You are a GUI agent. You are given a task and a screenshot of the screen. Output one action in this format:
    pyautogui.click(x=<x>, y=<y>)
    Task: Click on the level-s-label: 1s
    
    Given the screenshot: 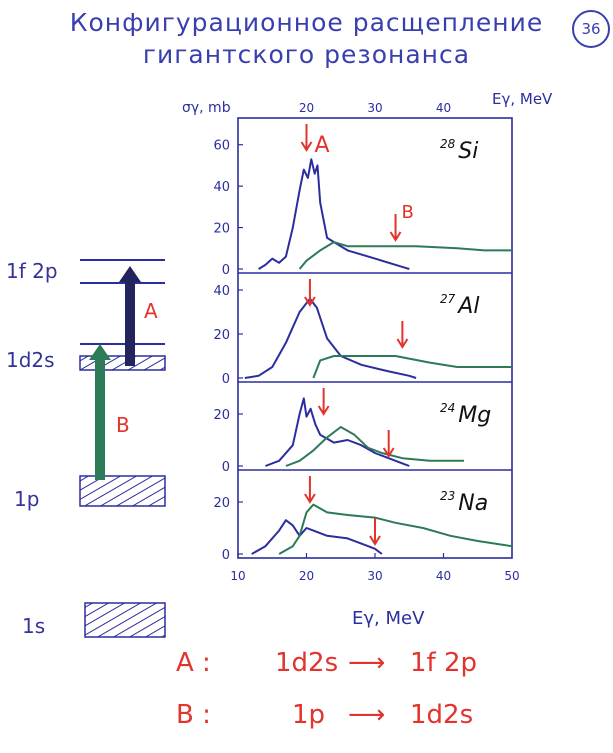 What is the action you would take?
    pyautogui.click(x=34, y=626)
    